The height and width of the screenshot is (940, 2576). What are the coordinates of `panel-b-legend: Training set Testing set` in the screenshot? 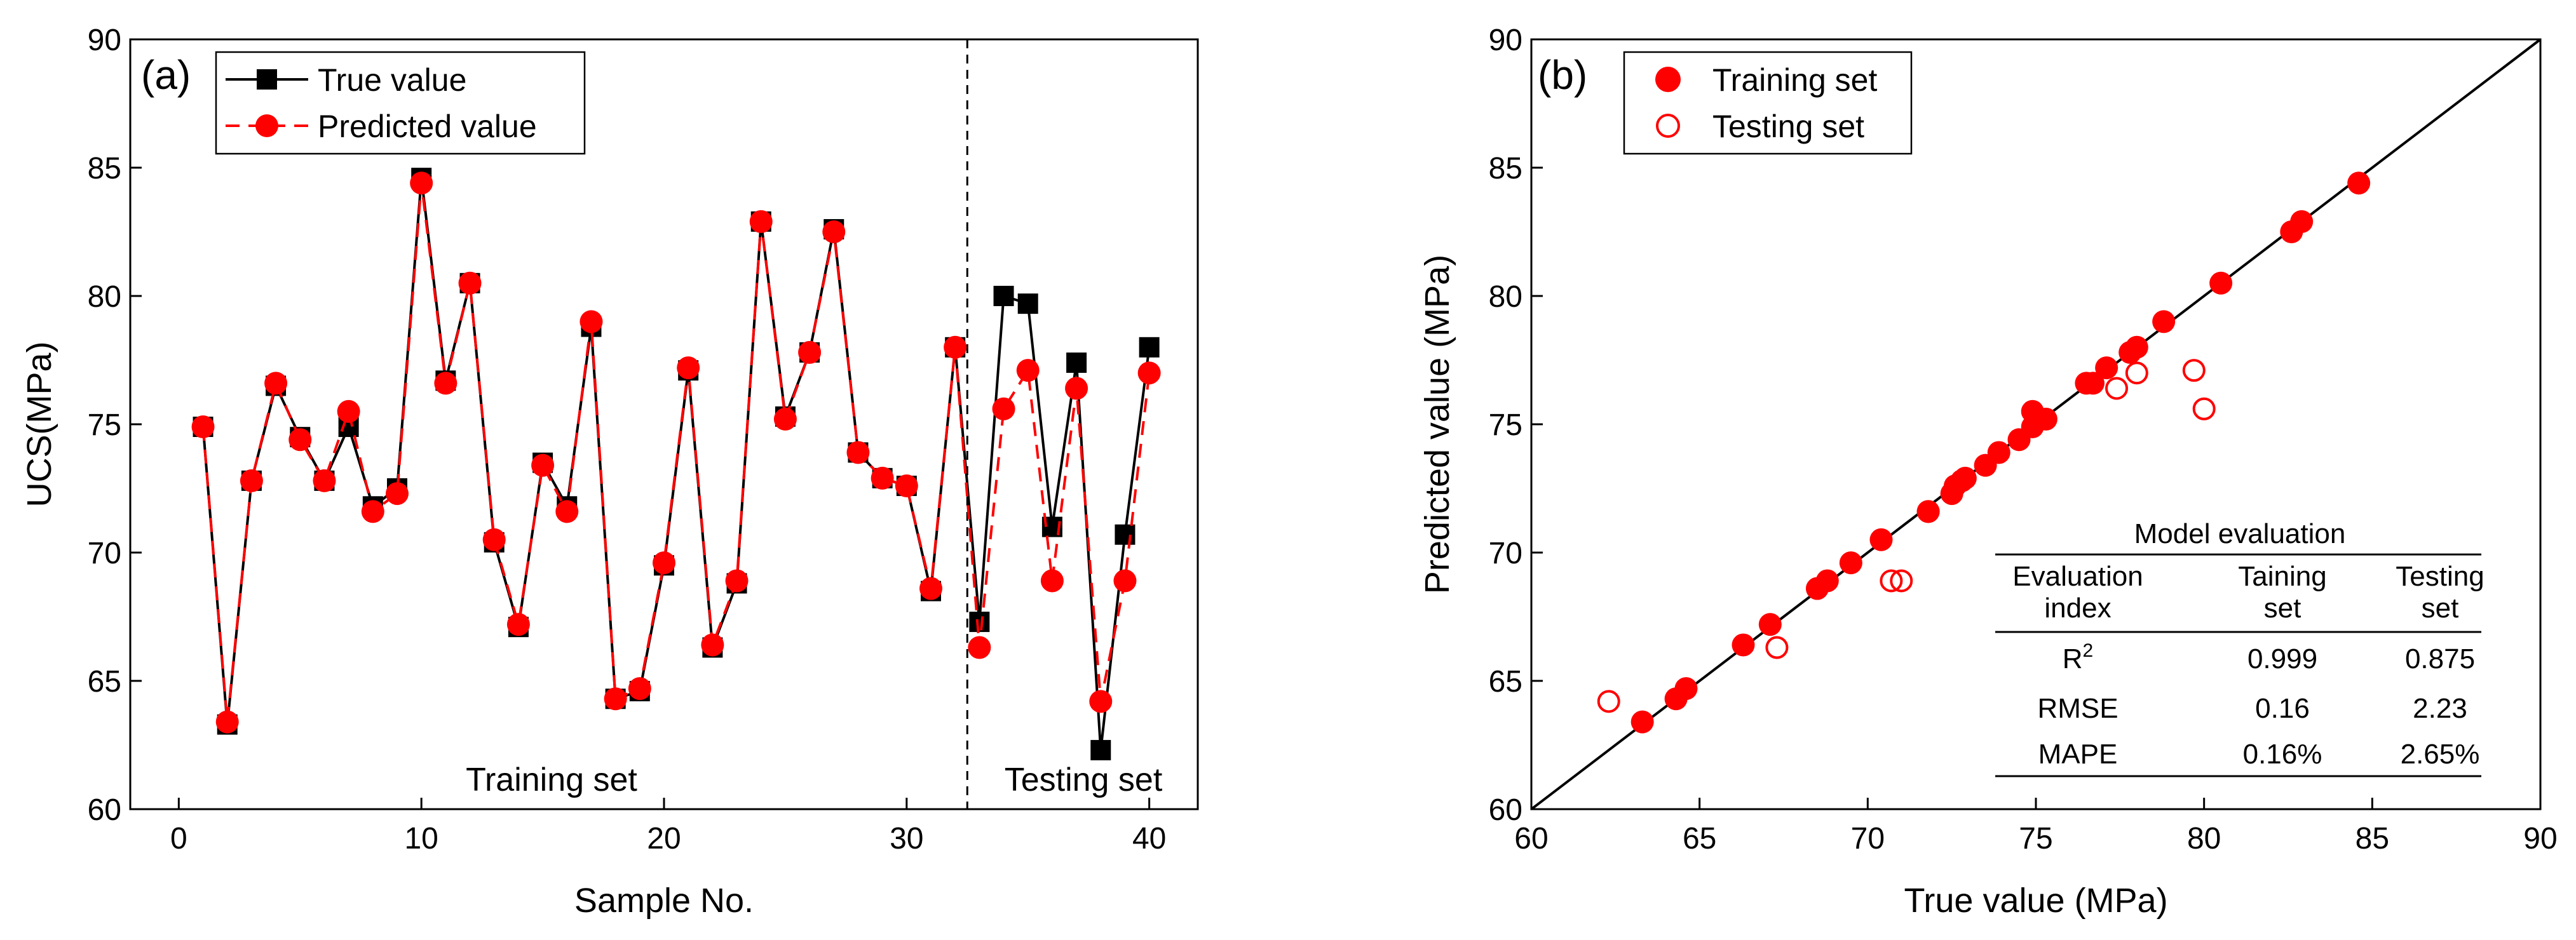 It's located at (1768, 103).